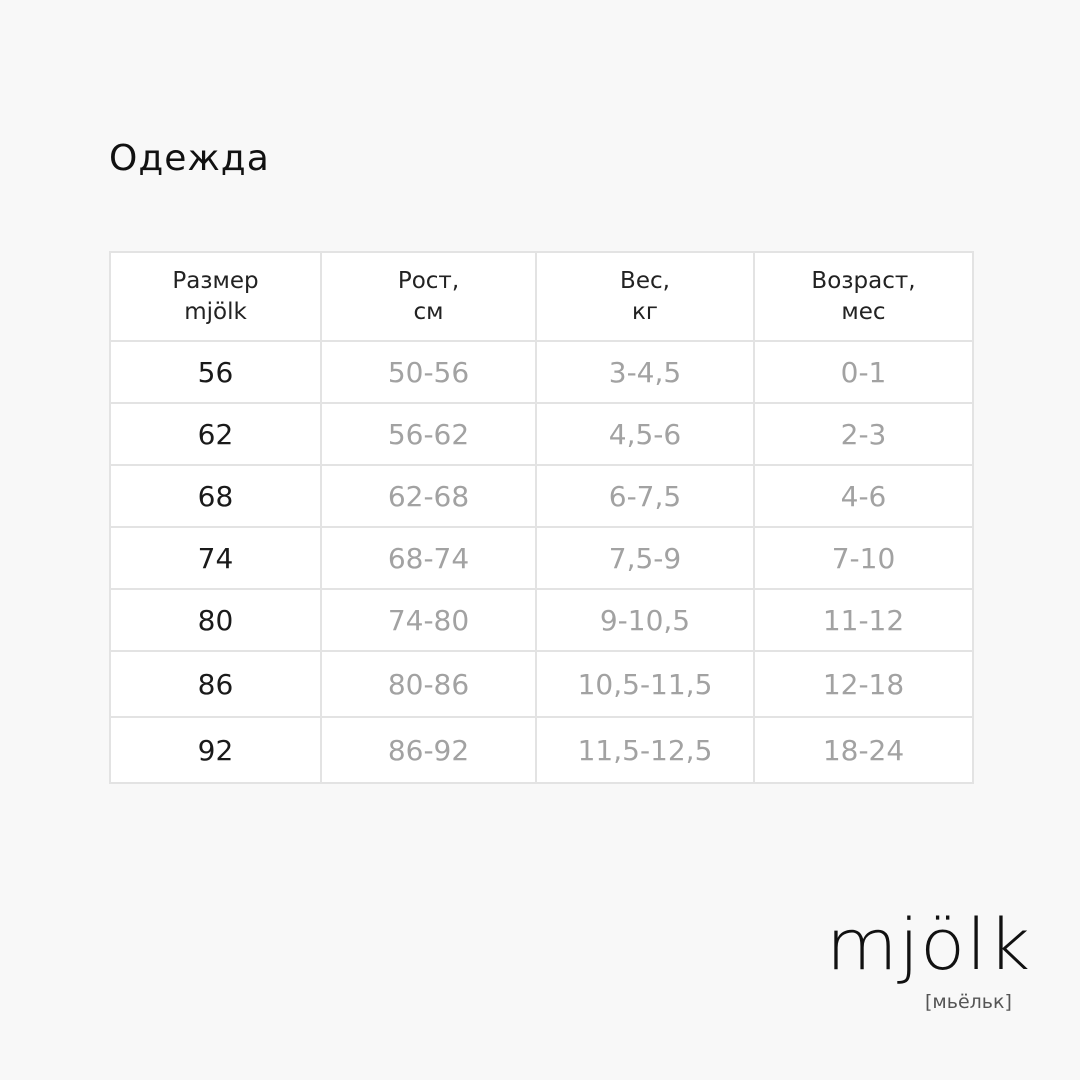 Image resolution: width=1080 pixels, height=1080 pixels. Describe the element at coordinates (428, 311) in the screenshot. I see `header-line: см` at that location.